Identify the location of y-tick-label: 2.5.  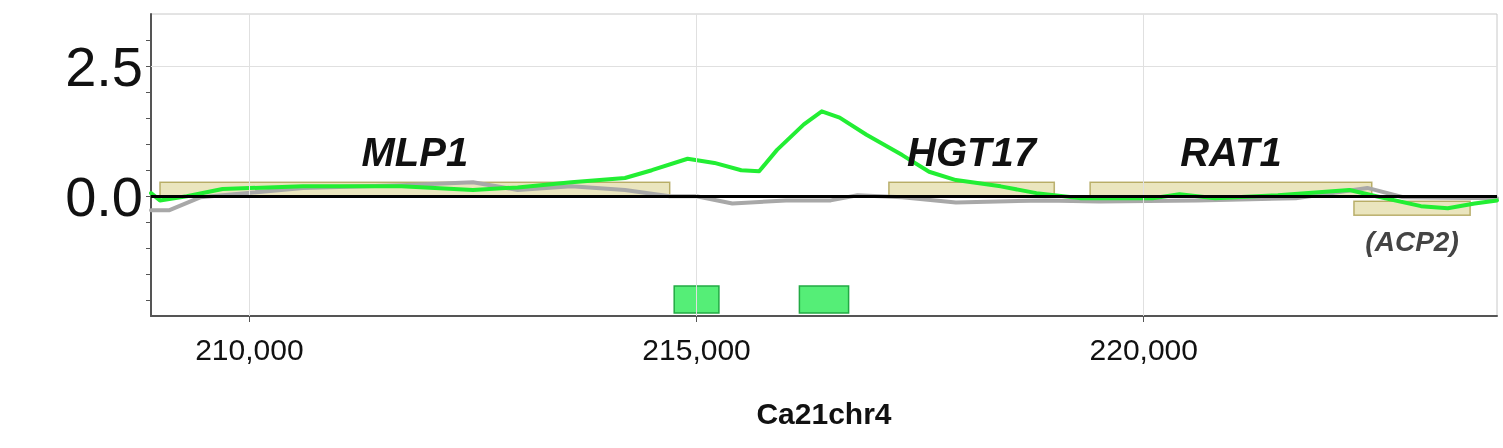
(104, 66).